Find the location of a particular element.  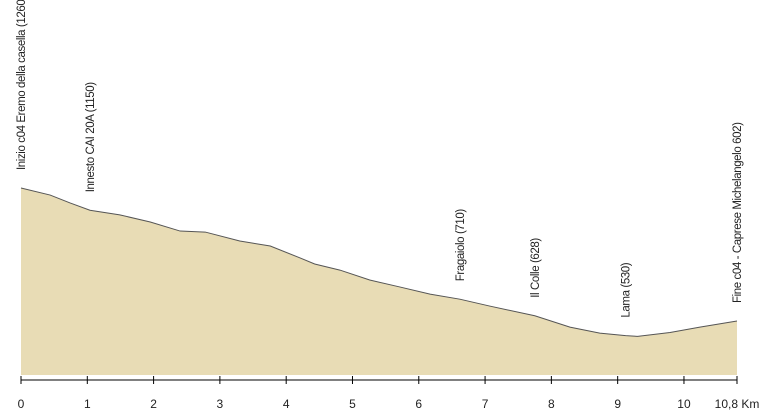

x-tick-label: 8 is located at coordinates (551, 404).